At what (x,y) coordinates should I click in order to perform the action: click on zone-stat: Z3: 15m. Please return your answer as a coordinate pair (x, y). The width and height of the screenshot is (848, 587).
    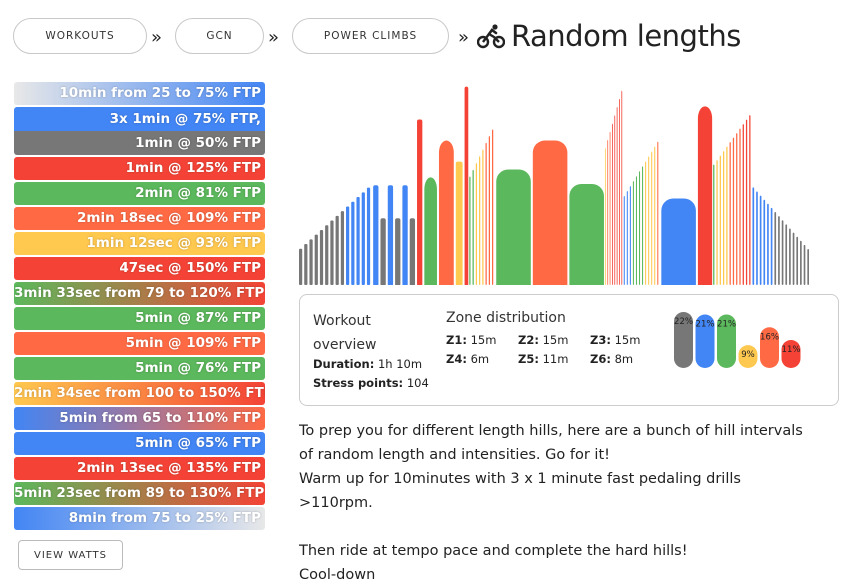
    Looking at the image, I should click on (615, 340).